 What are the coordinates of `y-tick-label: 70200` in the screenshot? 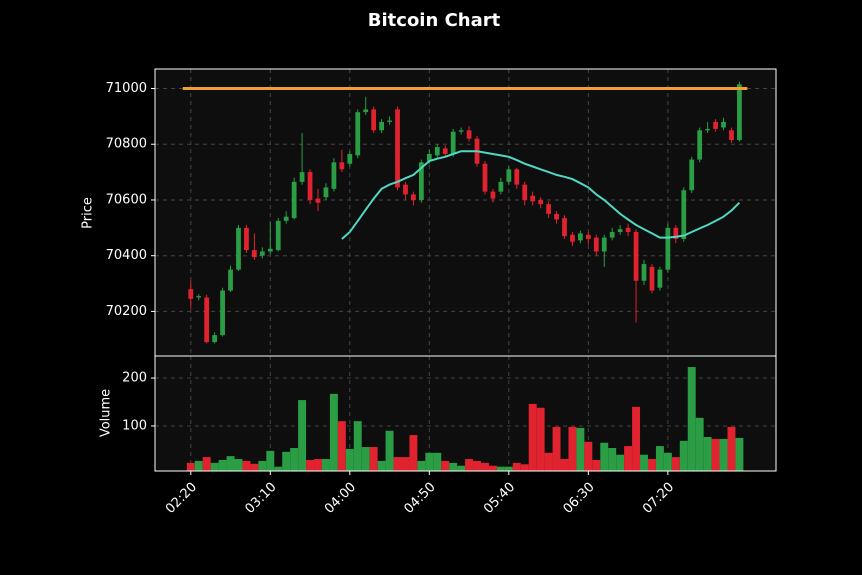 It's located at (126, 311).